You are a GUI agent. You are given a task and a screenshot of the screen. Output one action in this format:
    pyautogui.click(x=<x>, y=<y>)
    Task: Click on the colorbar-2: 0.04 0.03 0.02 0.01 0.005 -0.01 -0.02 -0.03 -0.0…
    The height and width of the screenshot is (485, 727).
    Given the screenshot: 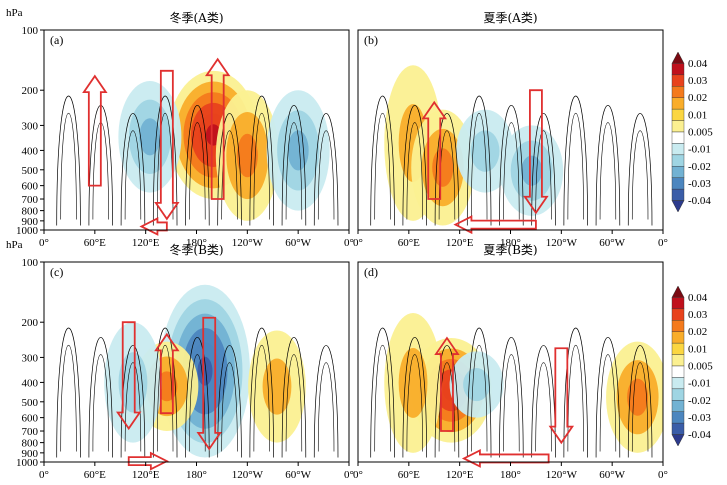 What is the action you would take?
    pyautogui.click(x=692, y=366)
    